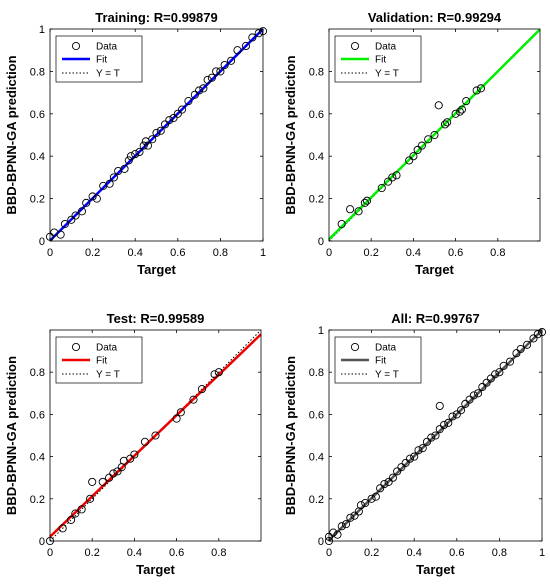 The height and width of the screenshot is (587, 550). What do you see at coordinates (435, 17) in the screenshot?
I see `chart-title: Validation: R=0.99294` at bounding box center [435, 17].